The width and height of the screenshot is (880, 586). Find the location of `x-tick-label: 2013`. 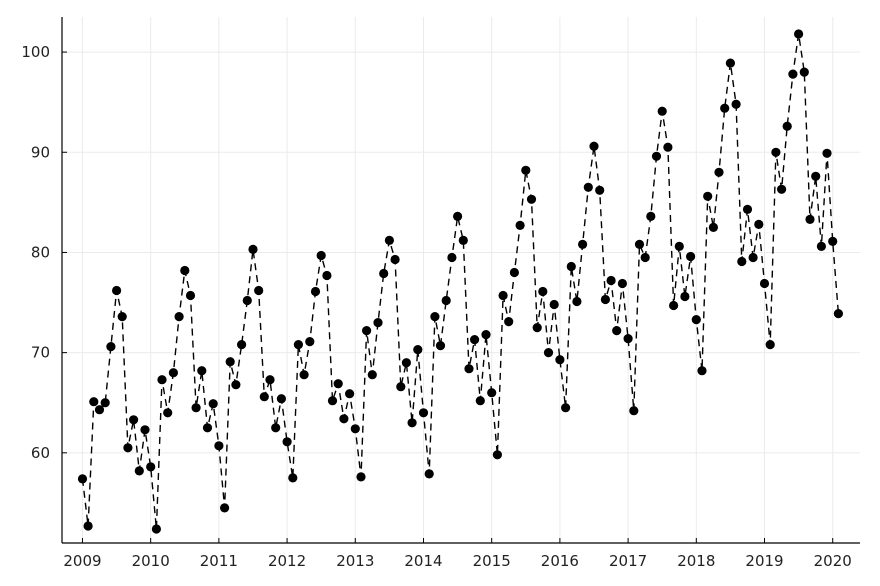

x-tick-label: 2013 is located at coordinates (355, 561).